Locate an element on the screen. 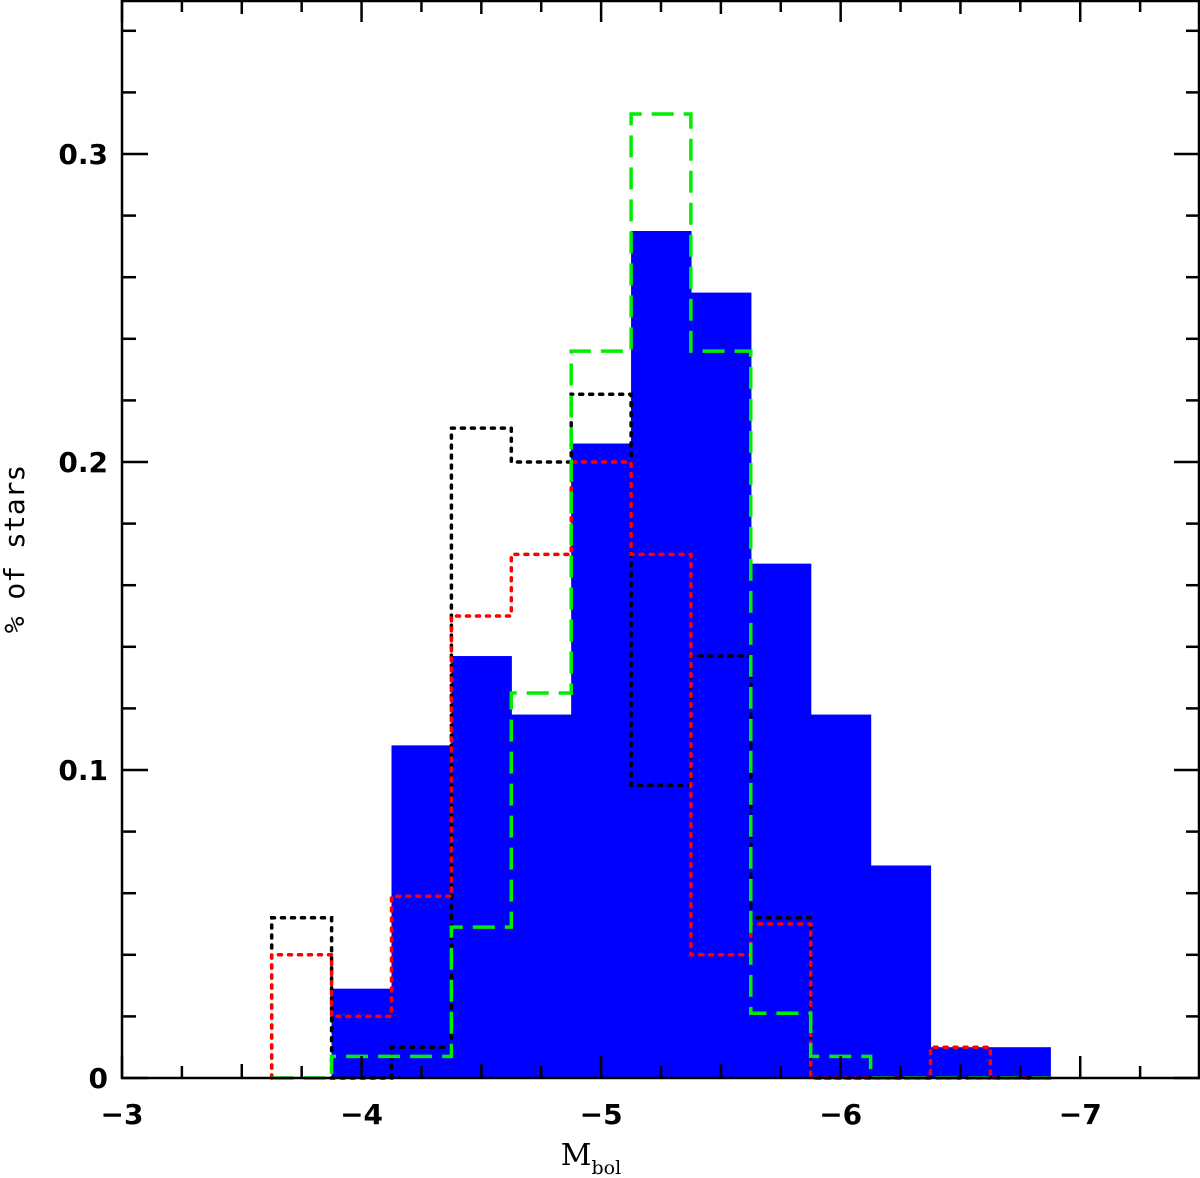 Image resolution: width=1200 pixels, height=1178 pixels. x-tick-label: −3 is located at coordinates (122, 1114).